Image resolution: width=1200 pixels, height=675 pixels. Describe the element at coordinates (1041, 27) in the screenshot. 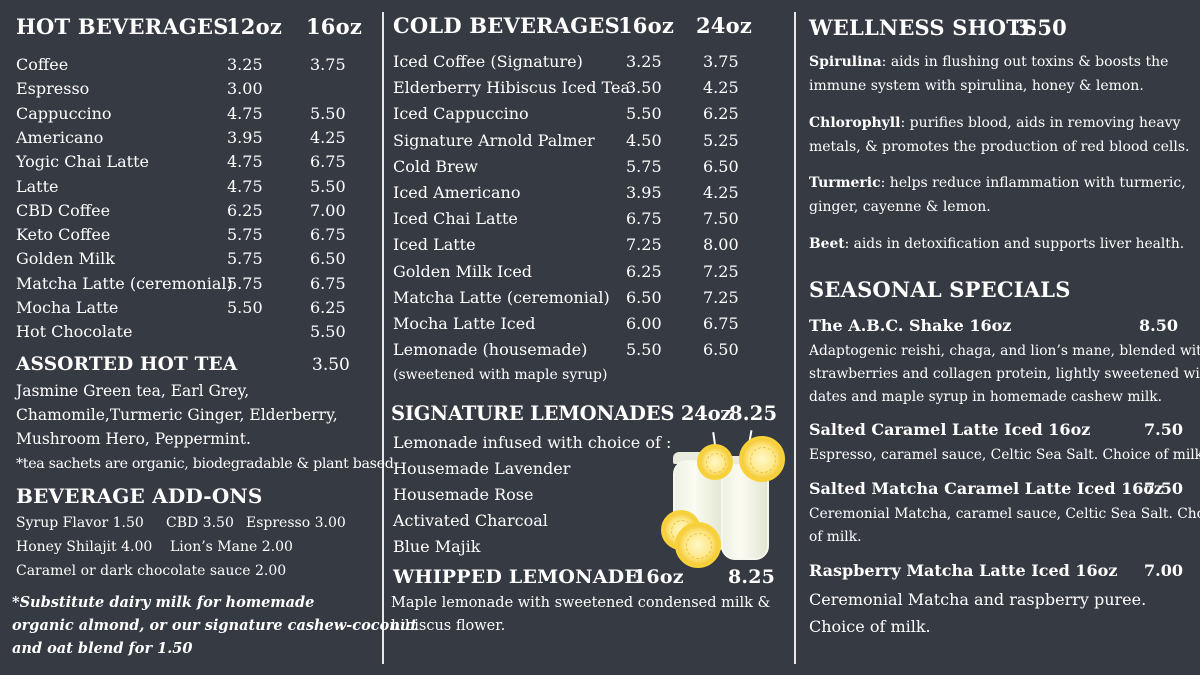

I see `wellness-price: 3.50` at that location.